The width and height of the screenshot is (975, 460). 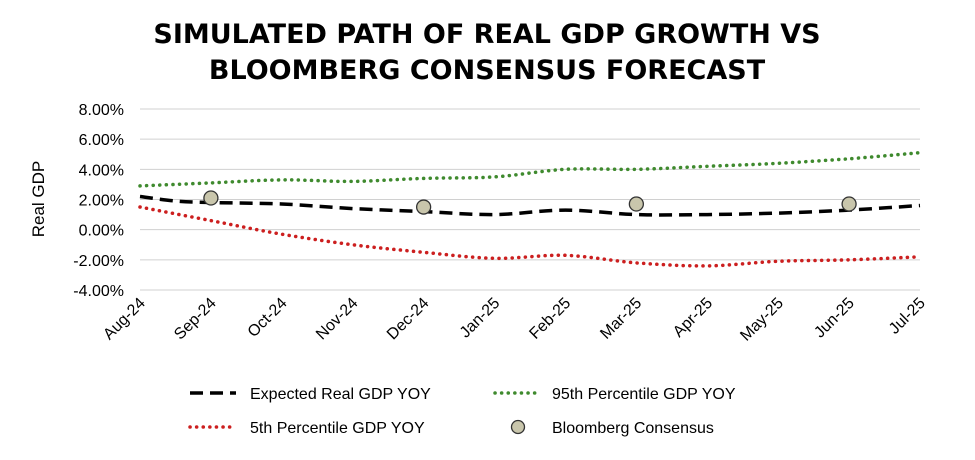 I want to click on y-tick-label: 0.00%, so click(x=101, y=231).